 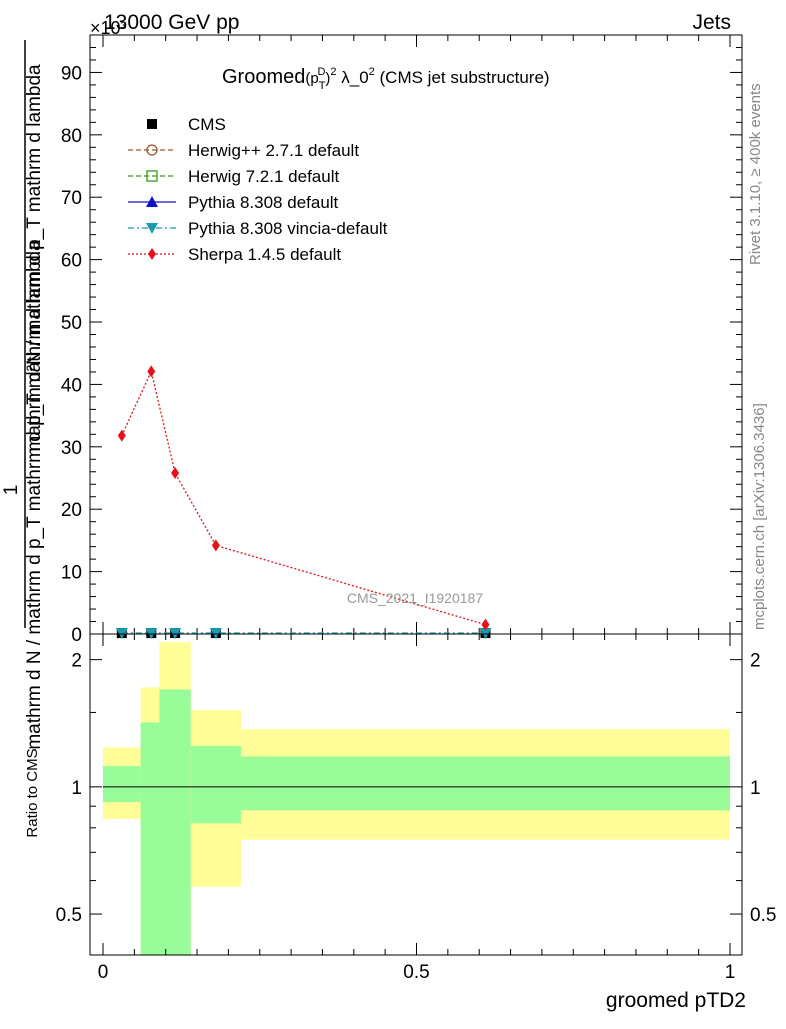 What do you see at coordinates (11, 490) in the screenshot?
I see `y-label-numerator: 1` at bounding box center [11, 490].